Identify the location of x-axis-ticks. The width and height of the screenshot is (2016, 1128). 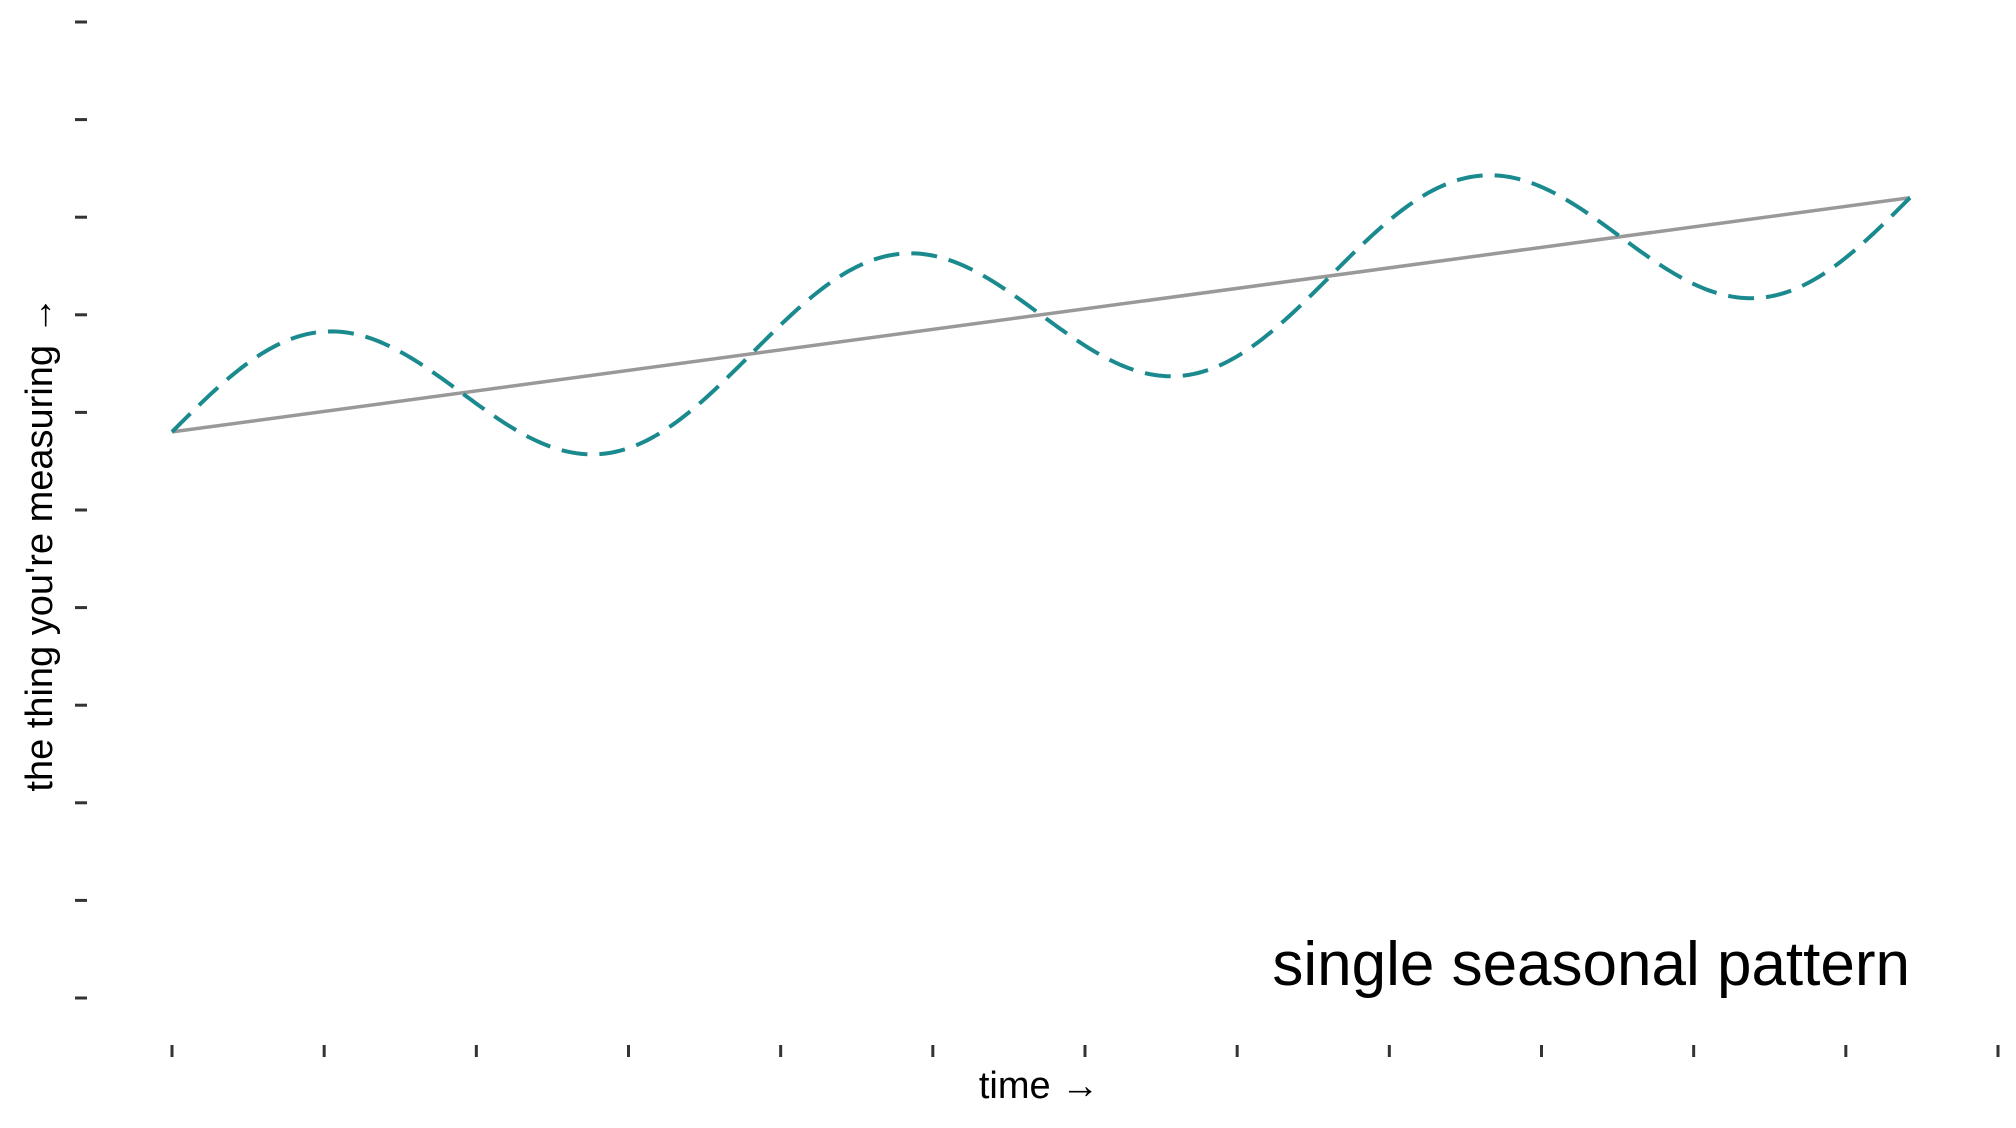
(1085, 1051).